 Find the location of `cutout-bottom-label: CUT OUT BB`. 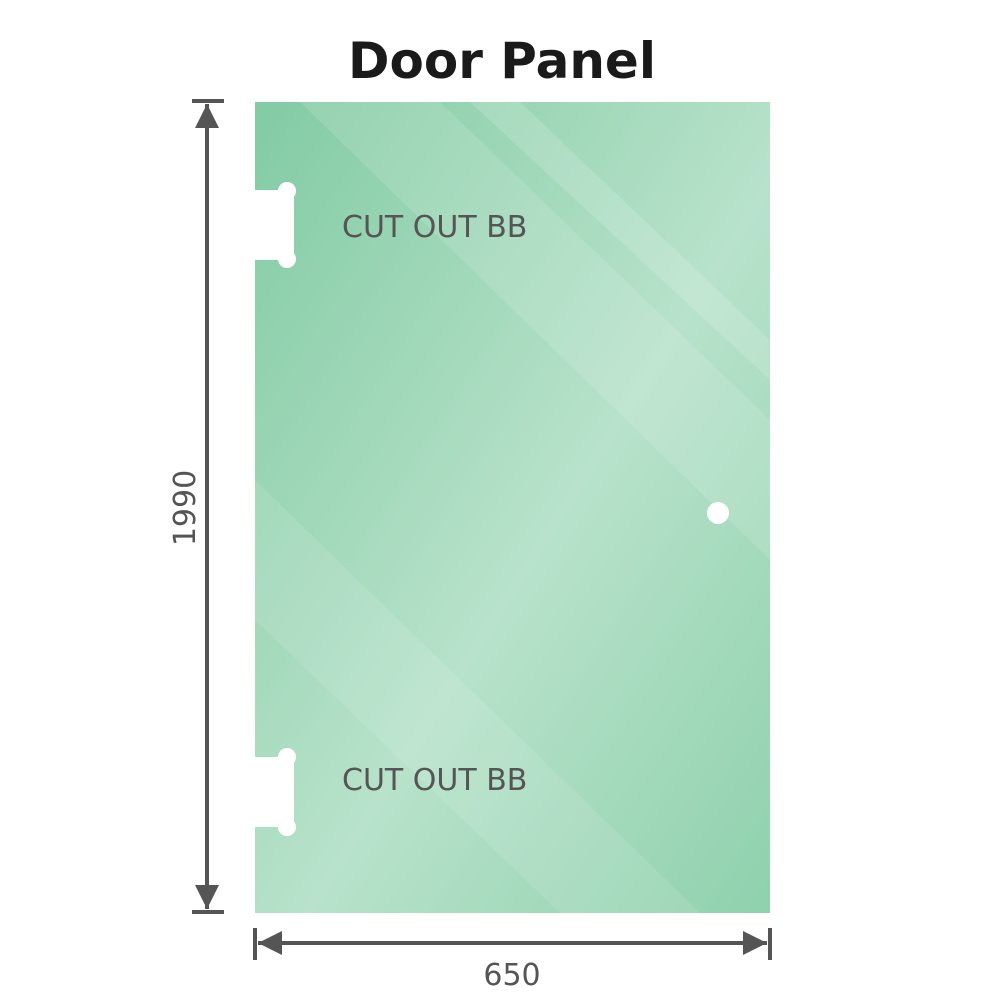

cutout-bottom-label: CUT OUT BB is located at coordinates (434, 780).